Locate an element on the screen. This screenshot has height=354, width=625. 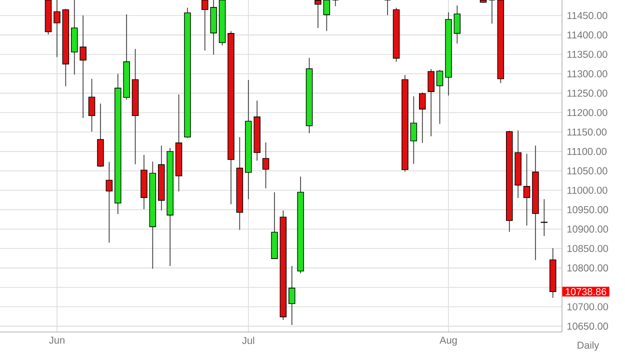
y-tick-label: 11150.00 is located at coordinates (587, 132).